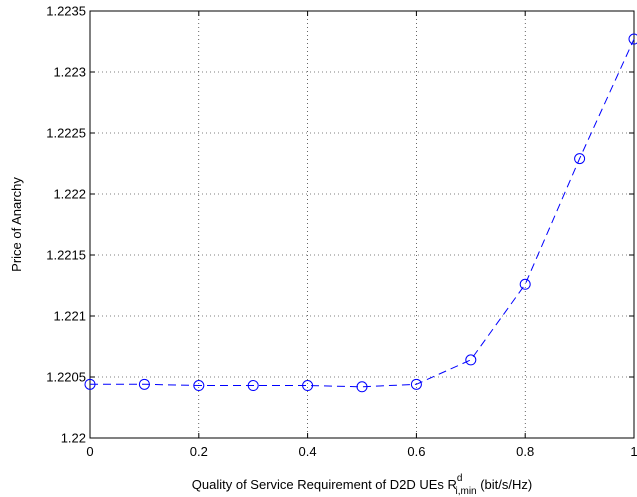 The image size is (637, 497). What do you see at coordinates (69, 72) in the screenshot?
I see `y-tick-label: 1.223` at bounding box center [69, 72].